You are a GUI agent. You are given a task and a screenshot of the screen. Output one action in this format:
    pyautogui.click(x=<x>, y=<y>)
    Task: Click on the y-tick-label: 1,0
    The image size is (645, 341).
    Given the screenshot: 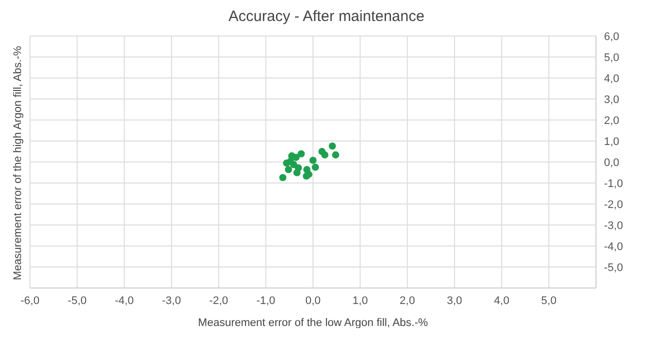 What is the action you would take?
    pyautogui.click(x=612, y=142)
    